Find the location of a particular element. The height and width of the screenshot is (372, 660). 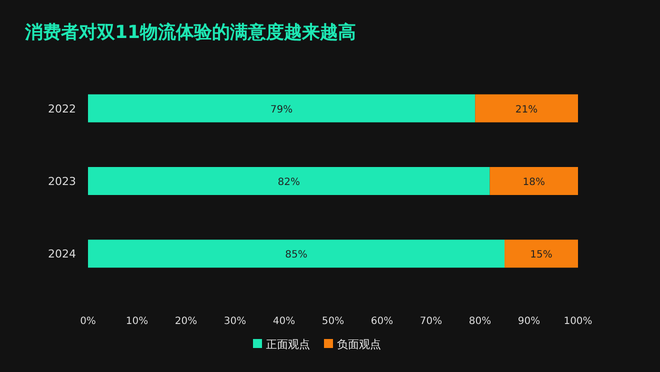

x-tick-label: 90% is located at coordinates (529, 321).